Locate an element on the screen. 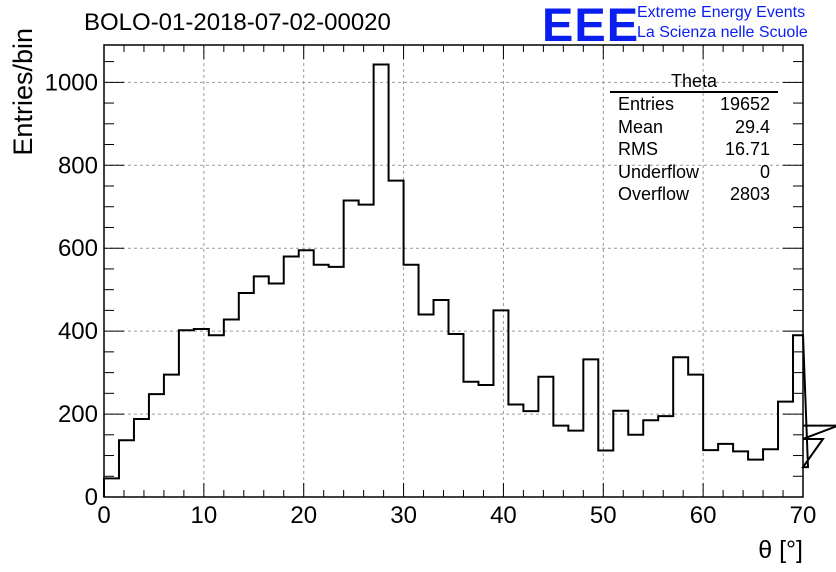 This screenshot has width=836, height=572. stats-value: 16.71 is located at coordinates (747, 149).